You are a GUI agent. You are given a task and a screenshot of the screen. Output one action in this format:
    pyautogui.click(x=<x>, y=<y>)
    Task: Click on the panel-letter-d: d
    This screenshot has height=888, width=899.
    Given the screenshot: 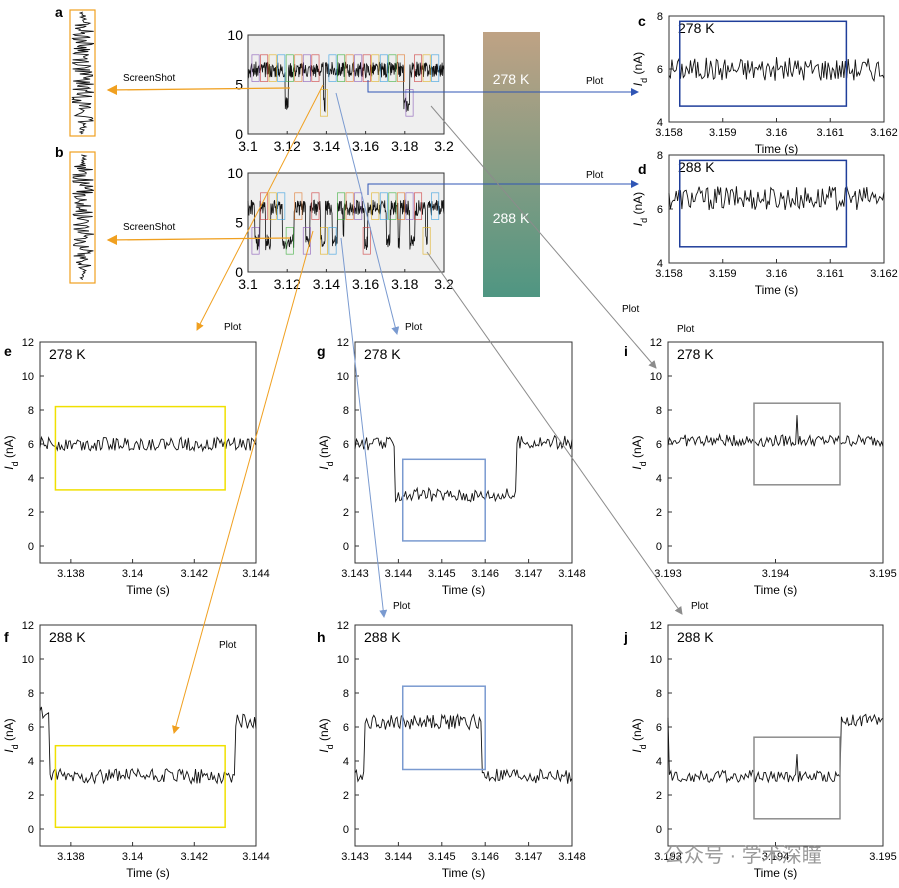 What is the action you would take?
    pyautogui.click(x=642, y=169)
    